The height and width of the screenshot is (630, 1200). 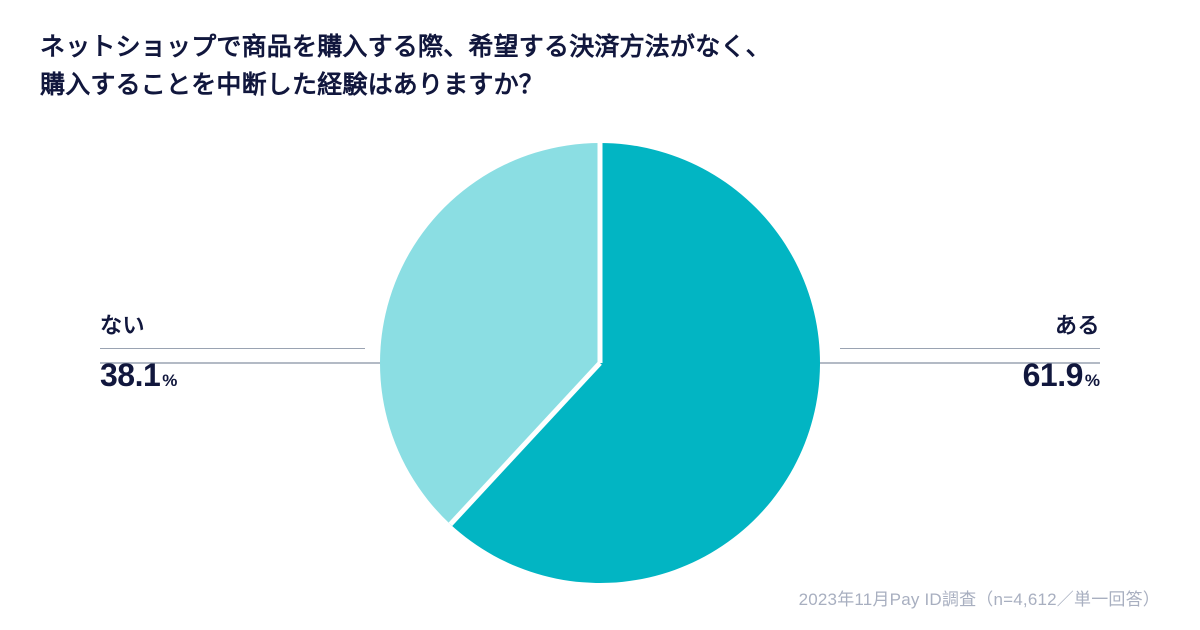 I want to click on callout-nai-rule, so click(x=232, y=348).